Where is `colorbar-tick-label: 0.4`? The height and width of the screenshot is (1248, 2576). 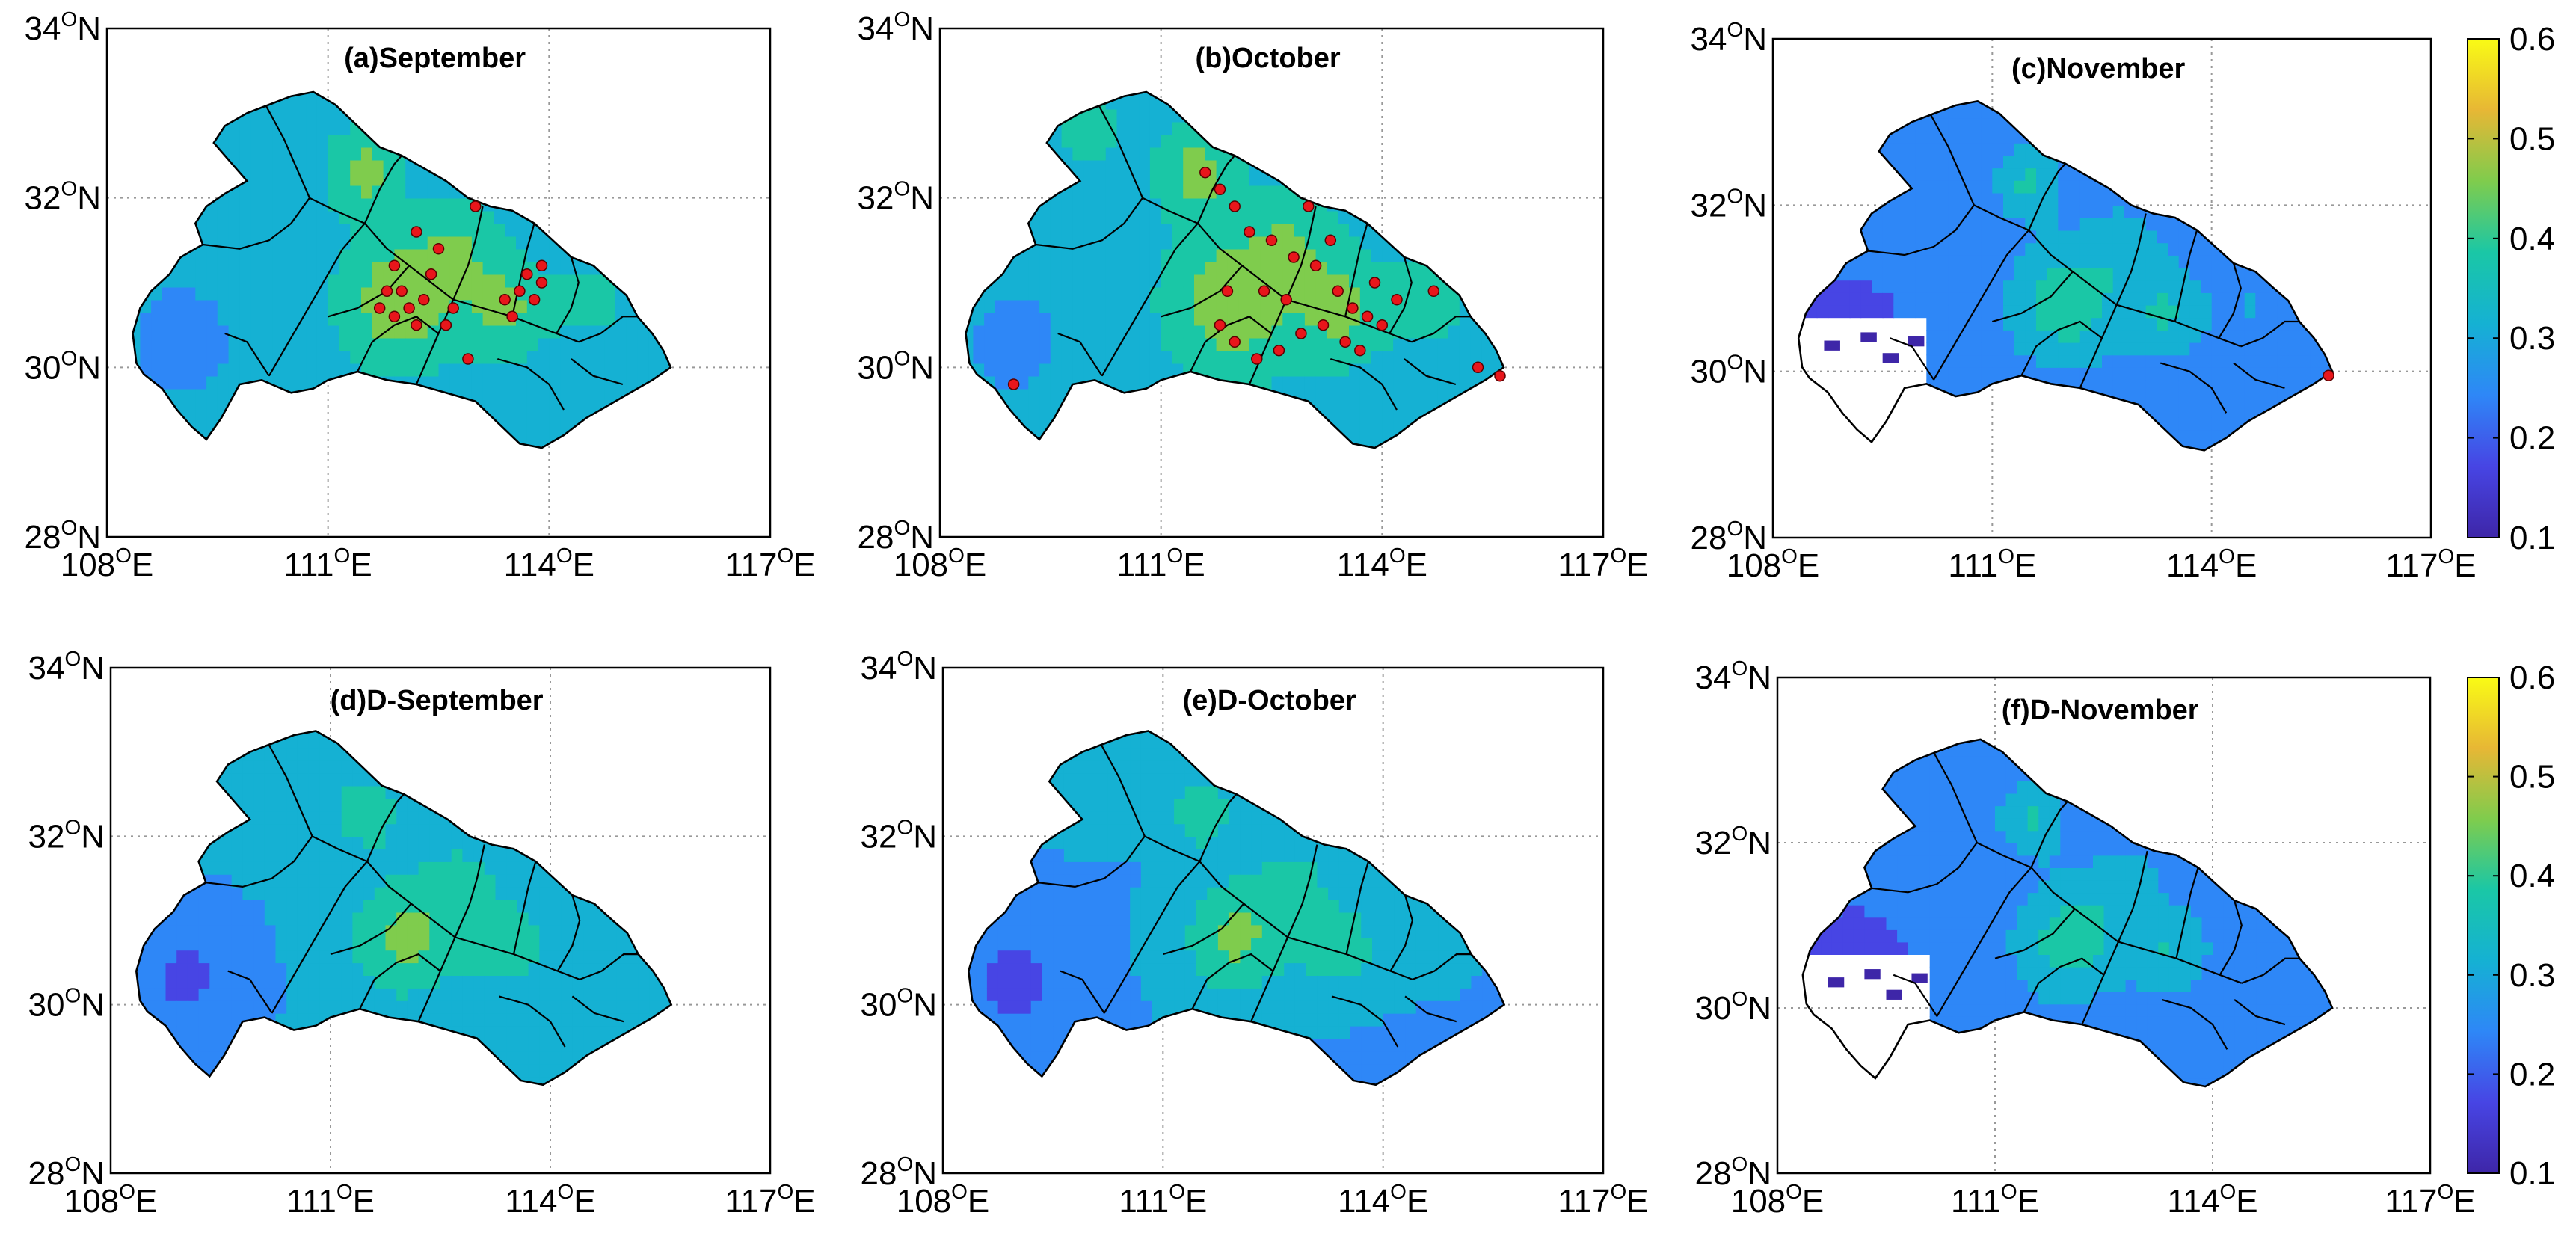 colorbar-tick-label: 0.4 is located at coordinates (2532, 876).